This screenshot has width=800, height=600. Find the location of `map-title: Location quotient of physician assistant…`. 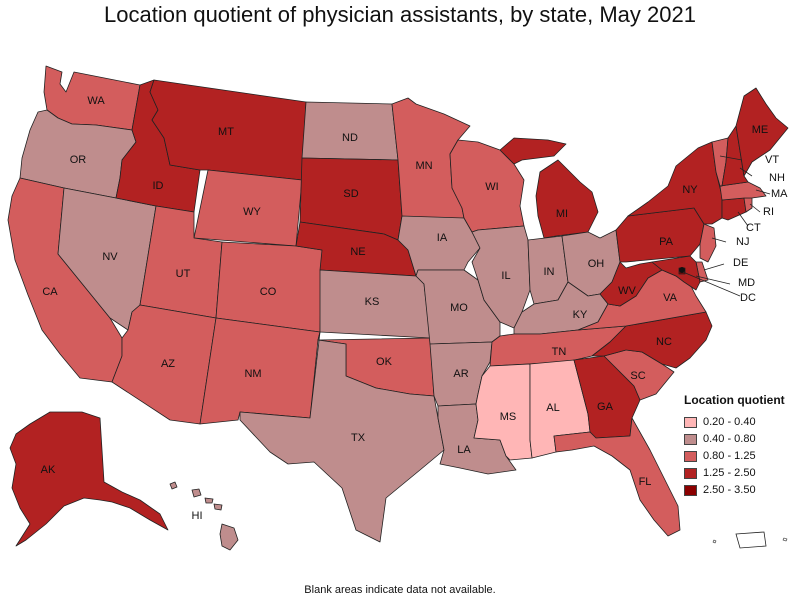

map-title: Location quotient of physician assistant… is located at coordinates (400, 14).